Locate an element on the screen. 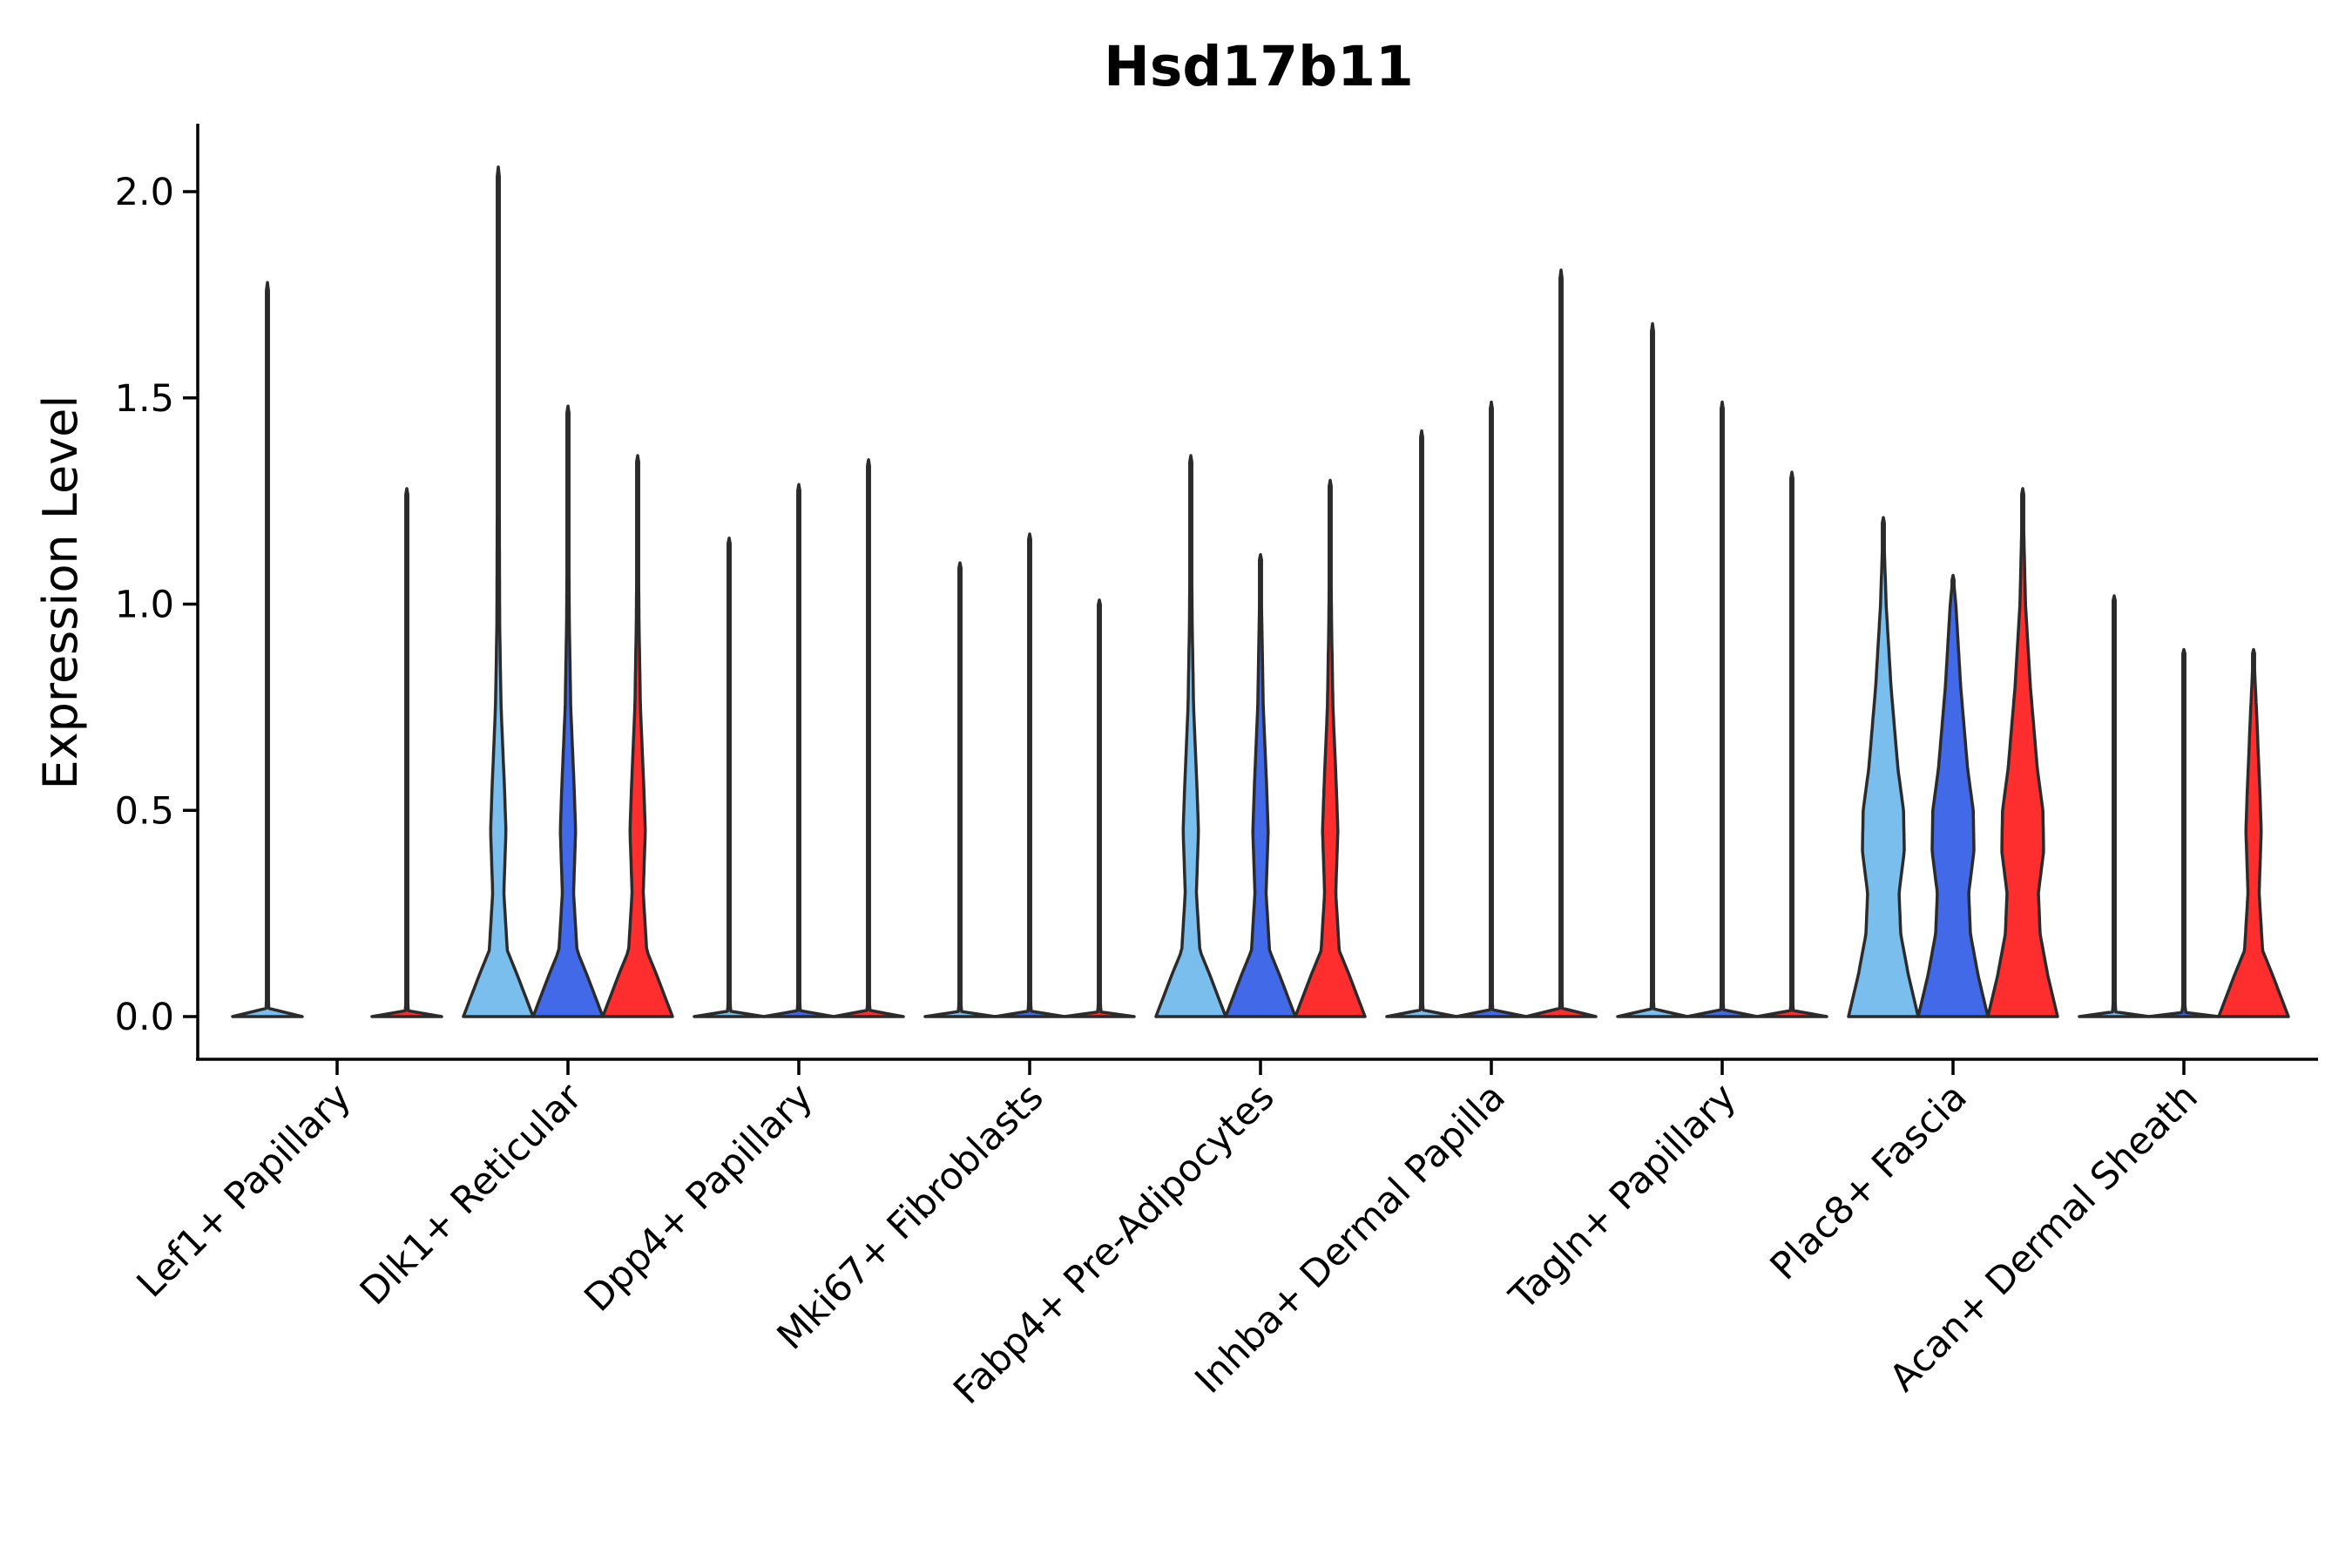  y-tick-label: 0.5 is located at coordinates (145, 811).